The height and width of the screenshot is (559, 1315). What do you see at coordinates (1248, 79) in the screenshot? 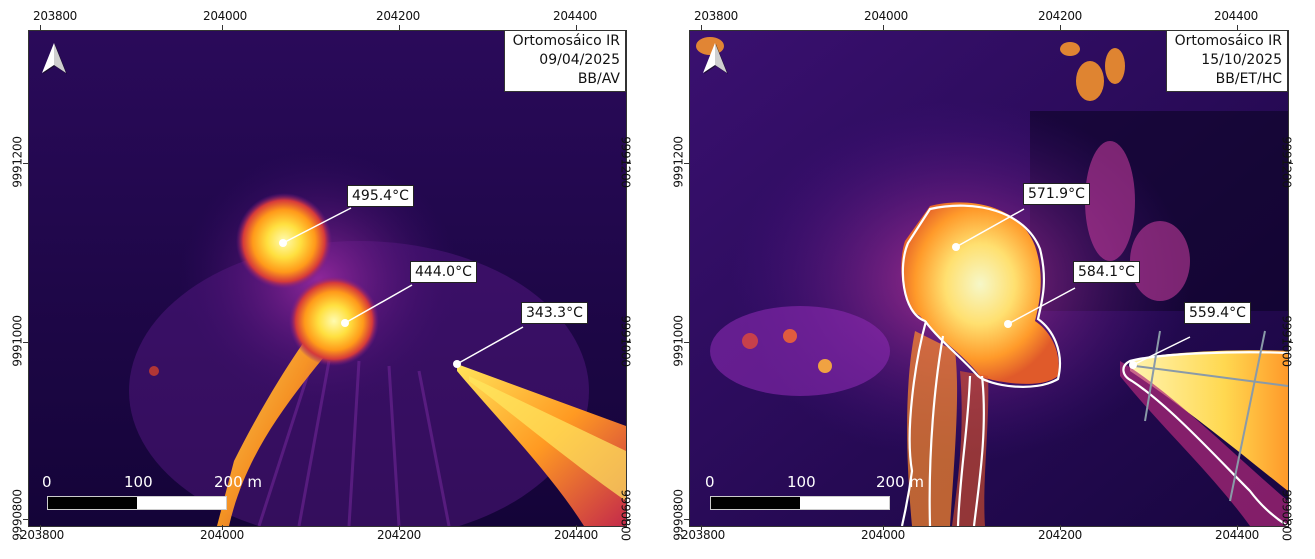
I see `map-authors: BB/ET/HC` at bounding box center [1248, 79].